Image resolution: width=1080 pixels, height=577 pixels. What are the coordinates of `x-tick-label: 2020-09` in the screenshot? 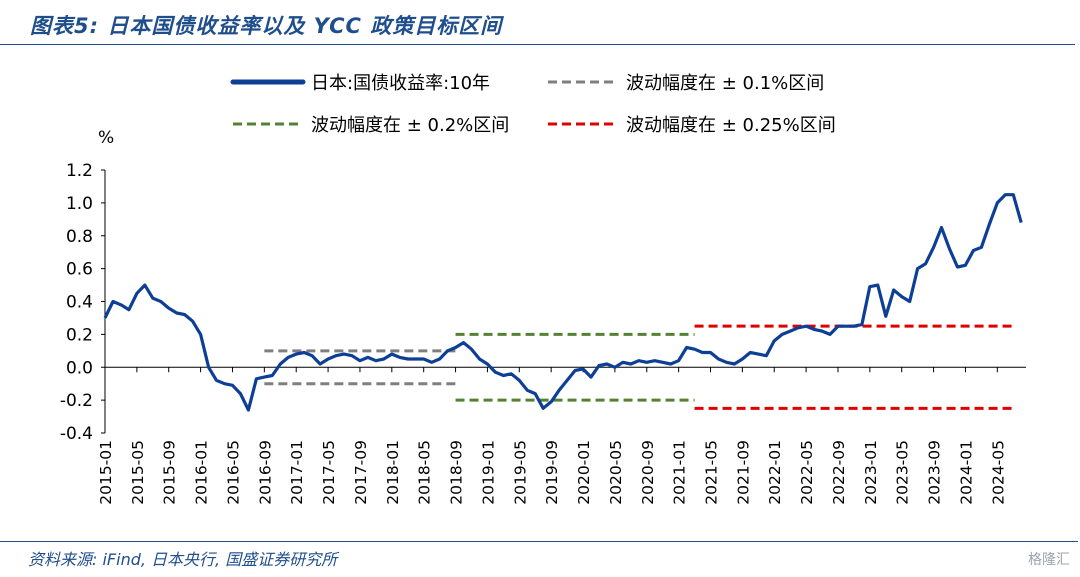 It's located at (648, 472).